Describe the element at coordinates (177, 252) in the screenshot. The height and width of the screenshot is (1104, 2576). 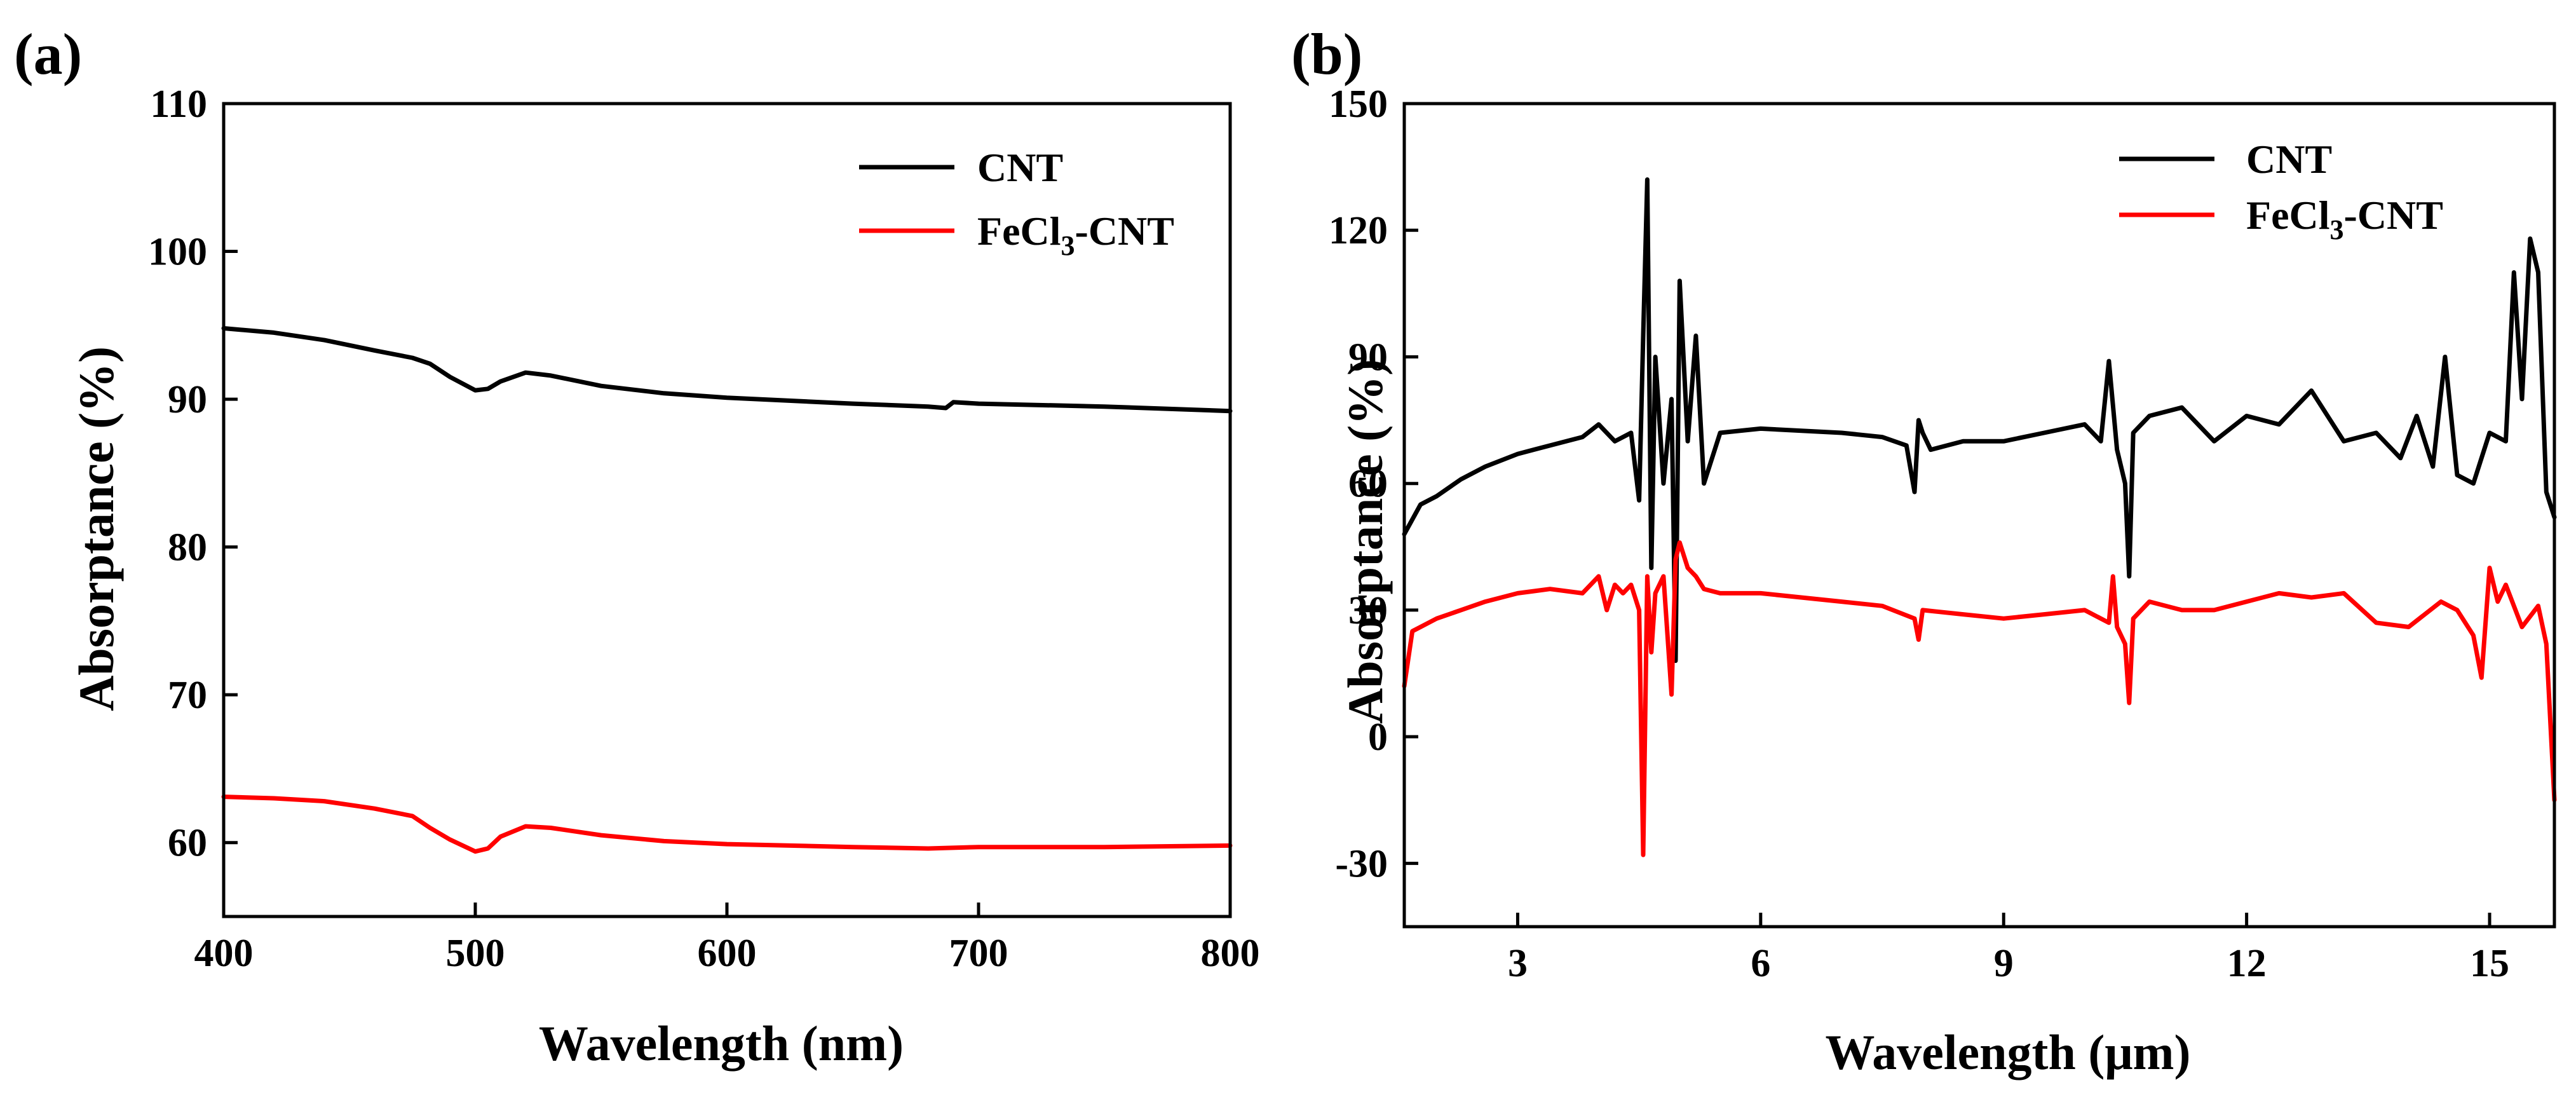
I see `y-tick-label-a-4: 100` at that location.